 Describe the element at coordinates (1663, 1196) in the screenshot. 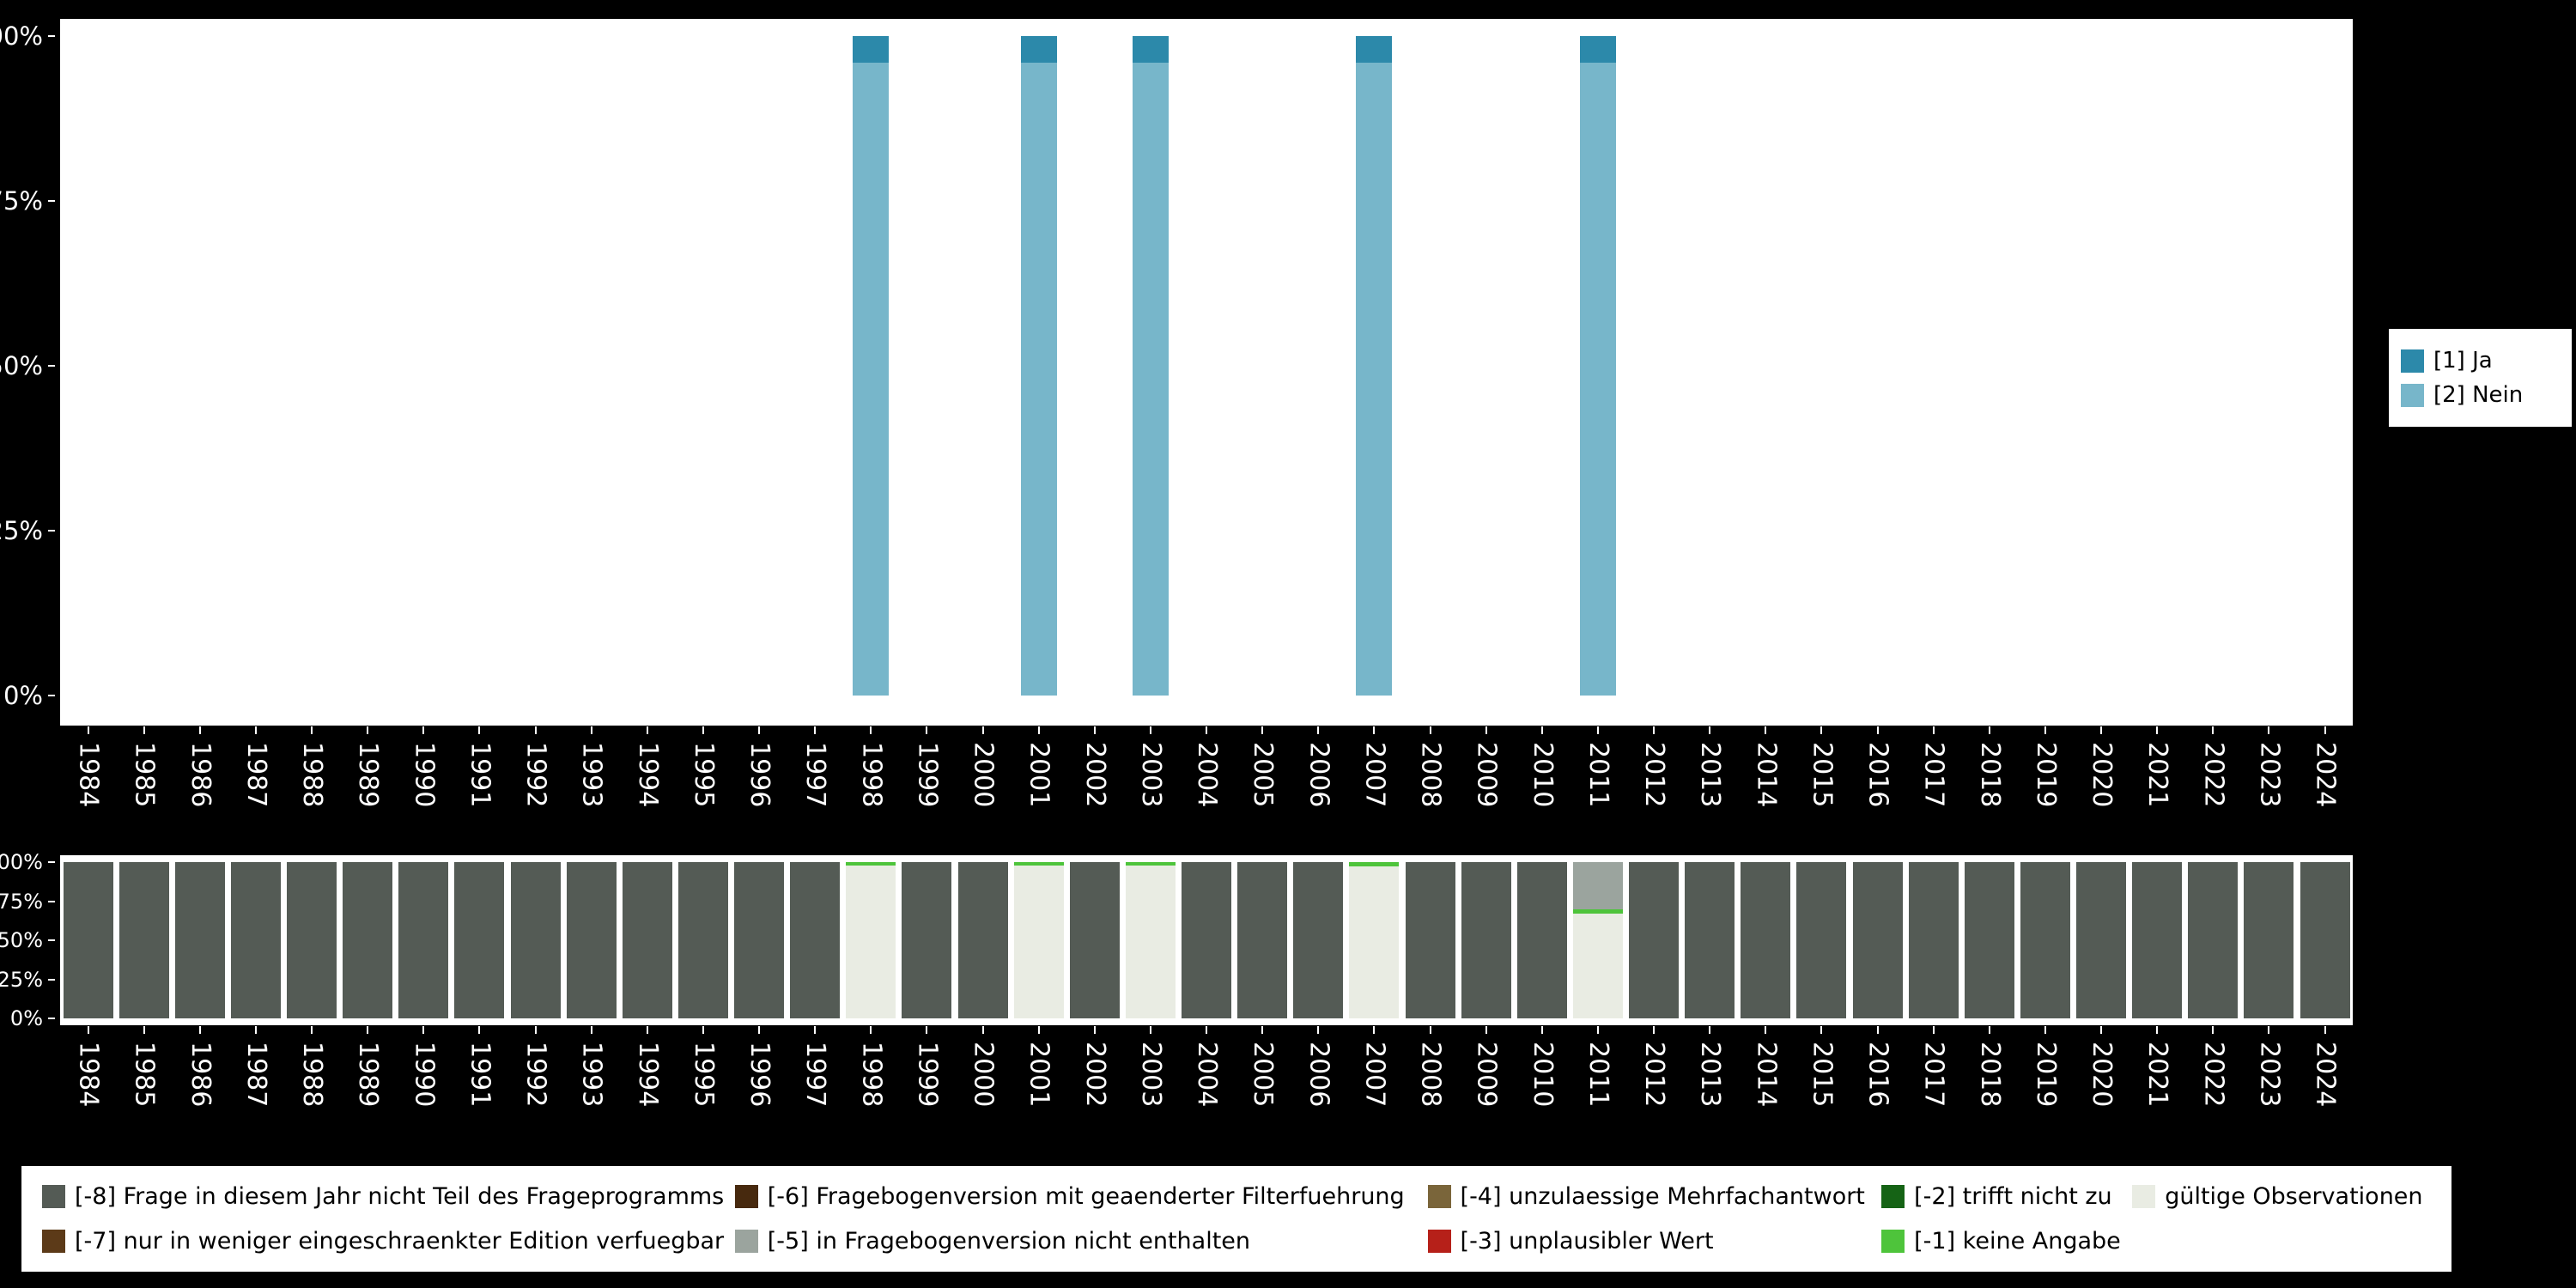

I see `legend-label: [-4] unzulaessige Mehrfachantwort` at that location.